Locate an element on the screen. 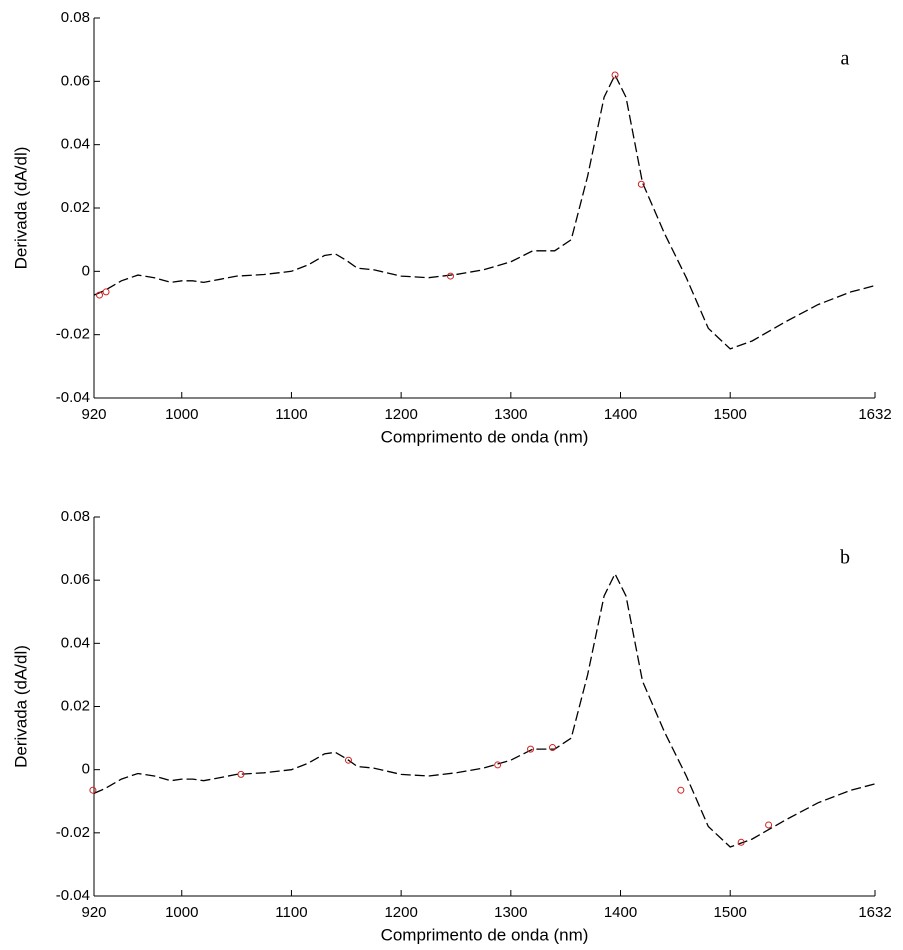  panel-label: a is located at coordinates (845, 59).